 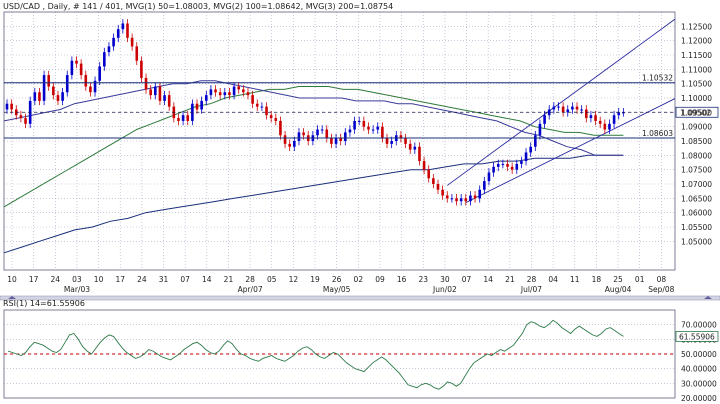 What do you see at coordinates (696, 84) in the screenshot?
I see `price-tick-label: 1.10500` at bounding box center [696, 84].